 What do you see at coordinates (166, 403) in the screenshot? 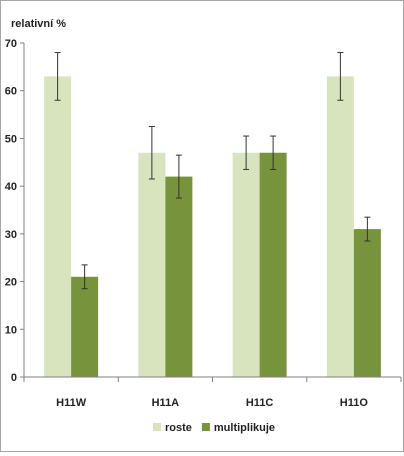
I see `x-tick-label-H11A: H11A` at bounding box center [166, 403].